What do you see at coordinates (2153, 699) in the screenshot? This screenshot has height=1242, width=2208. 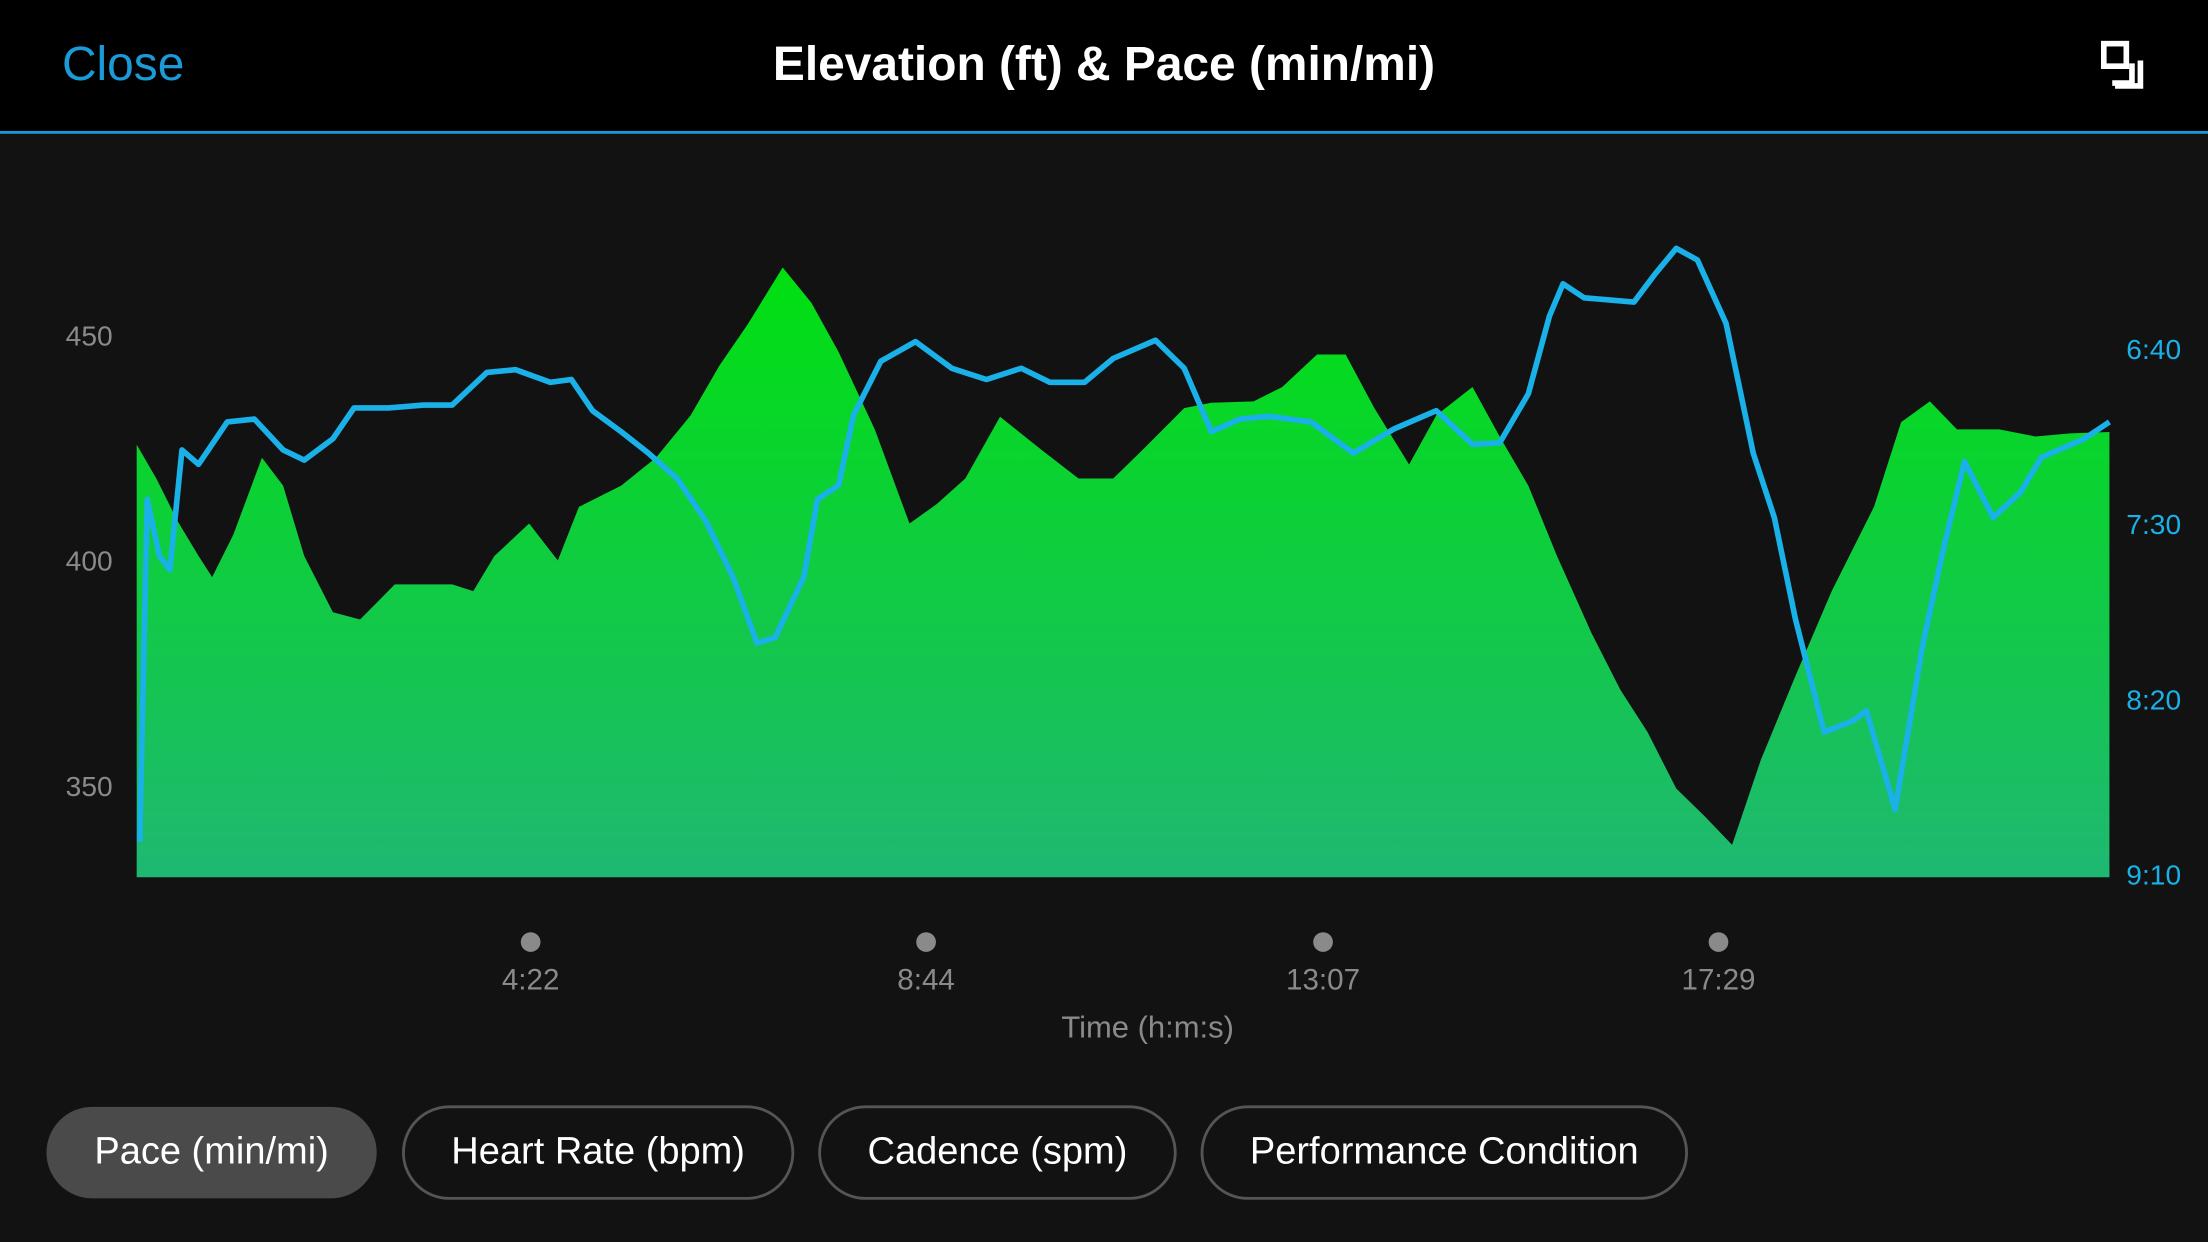 I see `y2-tick-label: 8:20` at bounding box center [2153, 699].